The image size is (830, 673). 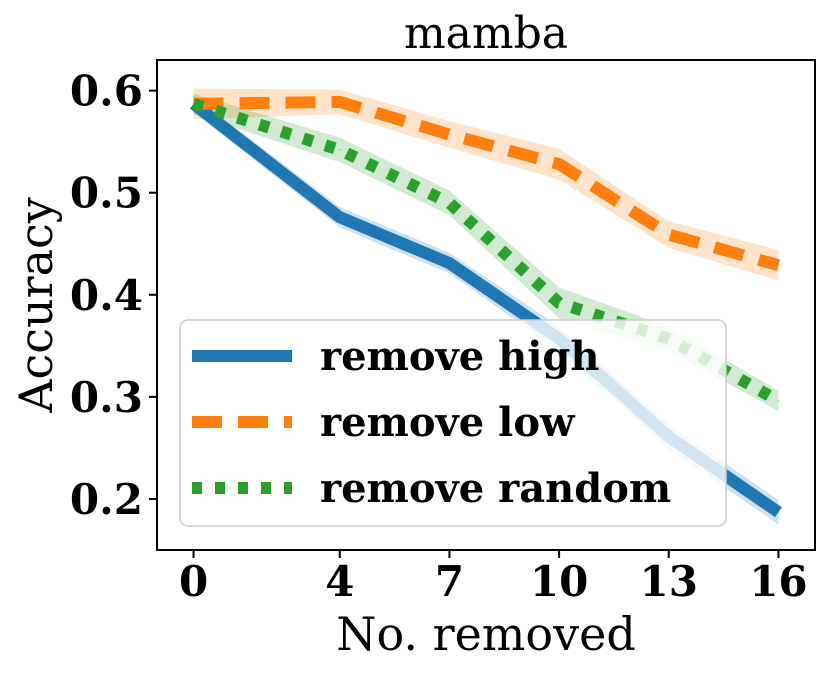 I want to click on y-axis-ticks: 0.2 0.3 0.4 0.5 0.6, so click(x=113, y=295).